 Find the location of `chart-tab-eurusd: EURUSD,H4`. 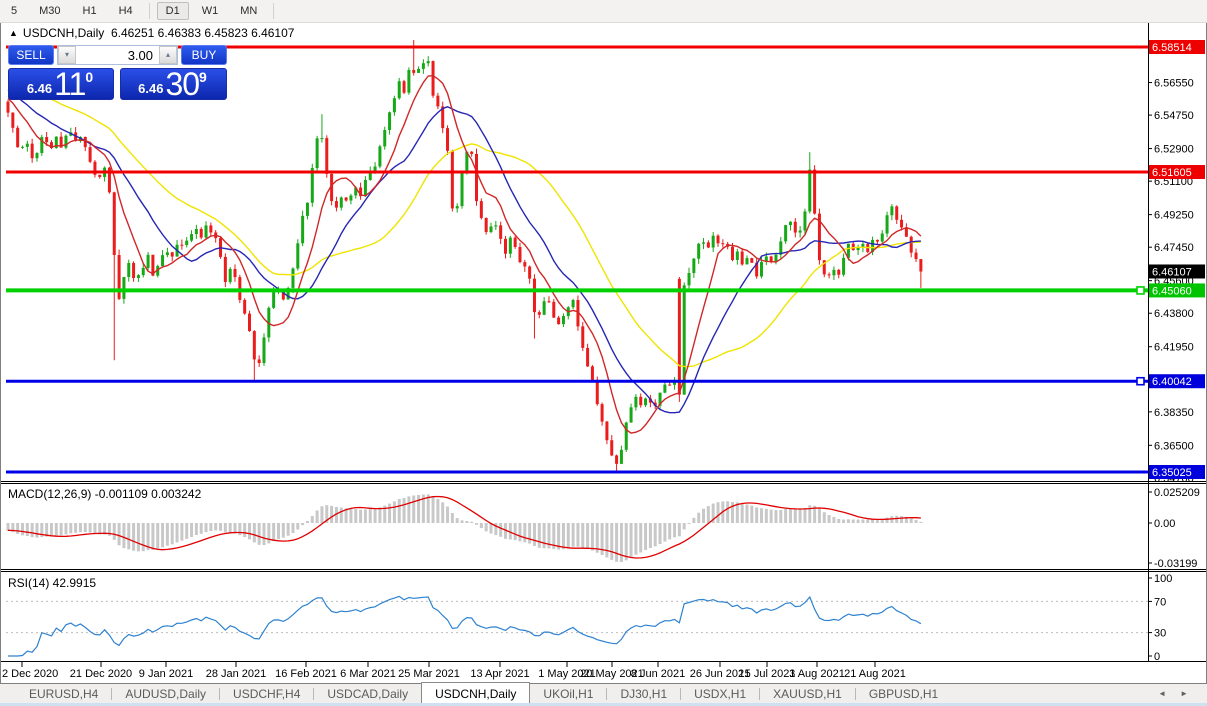

chart-tab-eurusd: EURUSD,H4 is located at coordinates (64, 694).